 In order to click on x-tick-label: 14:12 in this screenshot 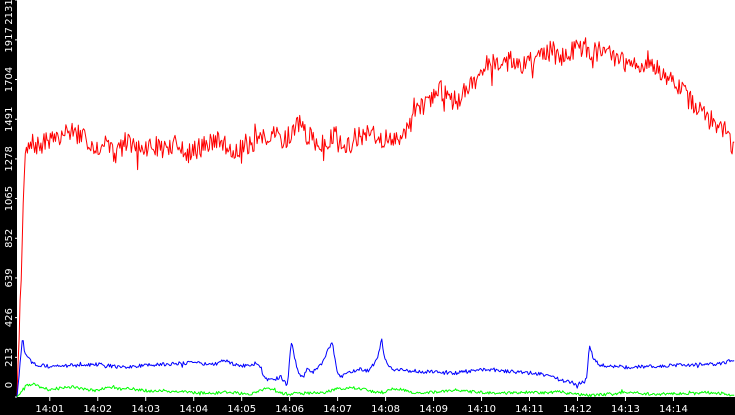, I will do `click(577, 409)`.